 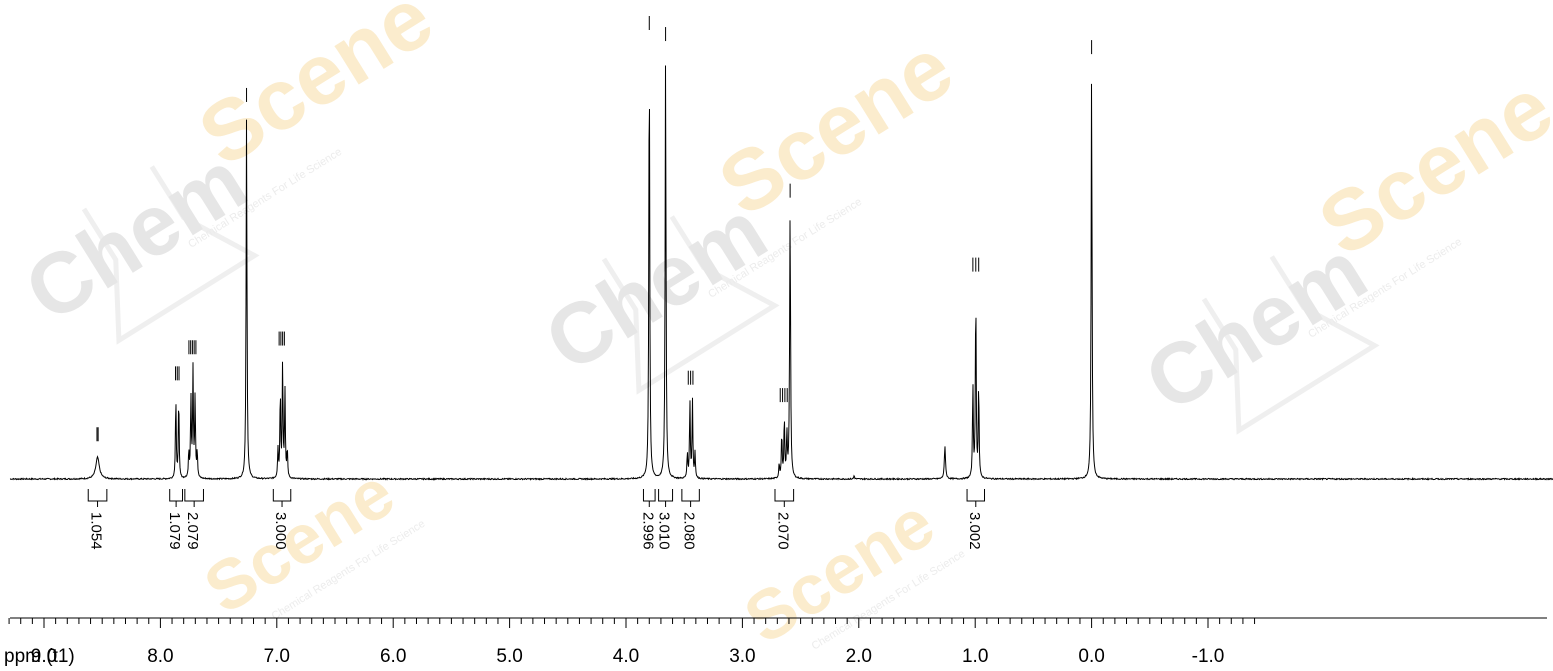 I want to click on x-tick-label: 3.0, so click(x=742, y=656).